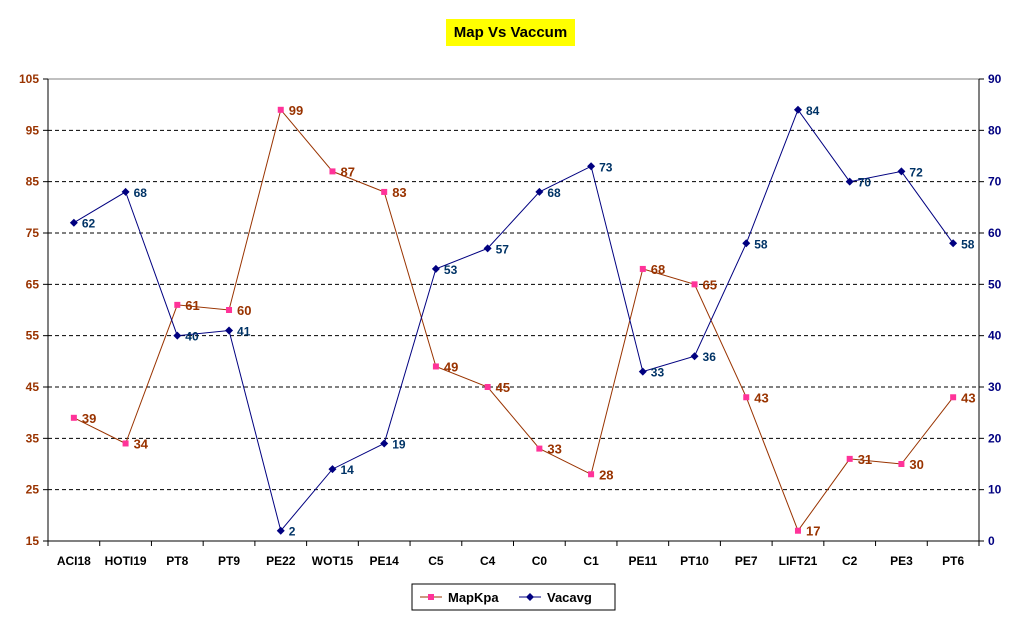 This screenshot has height=618, width=1020. I want to click on data-label-vacavg: 33, so click(658, 373).